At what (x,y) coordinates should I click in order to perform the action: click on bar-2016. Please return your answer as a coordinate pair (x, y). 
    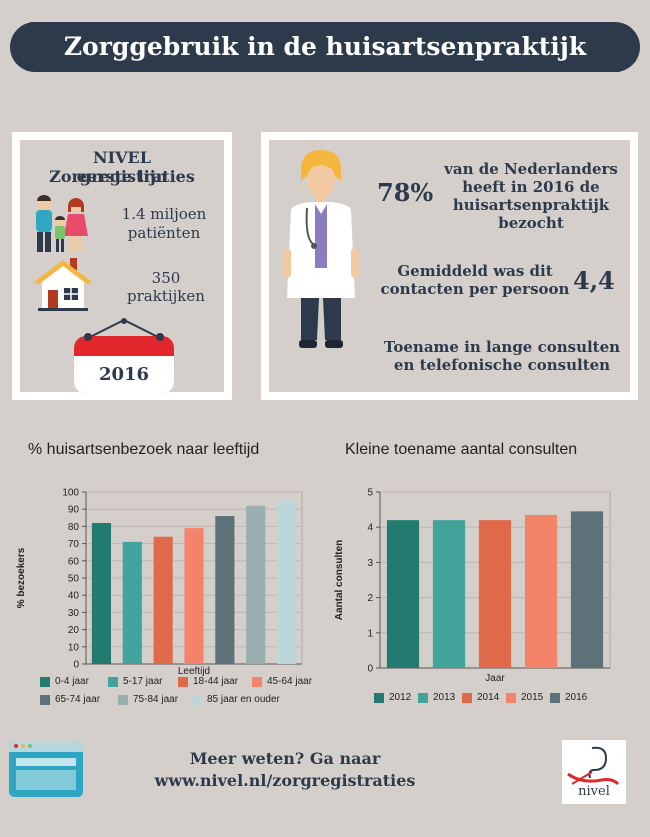
    Looking at the image, I should click on (587, 589).